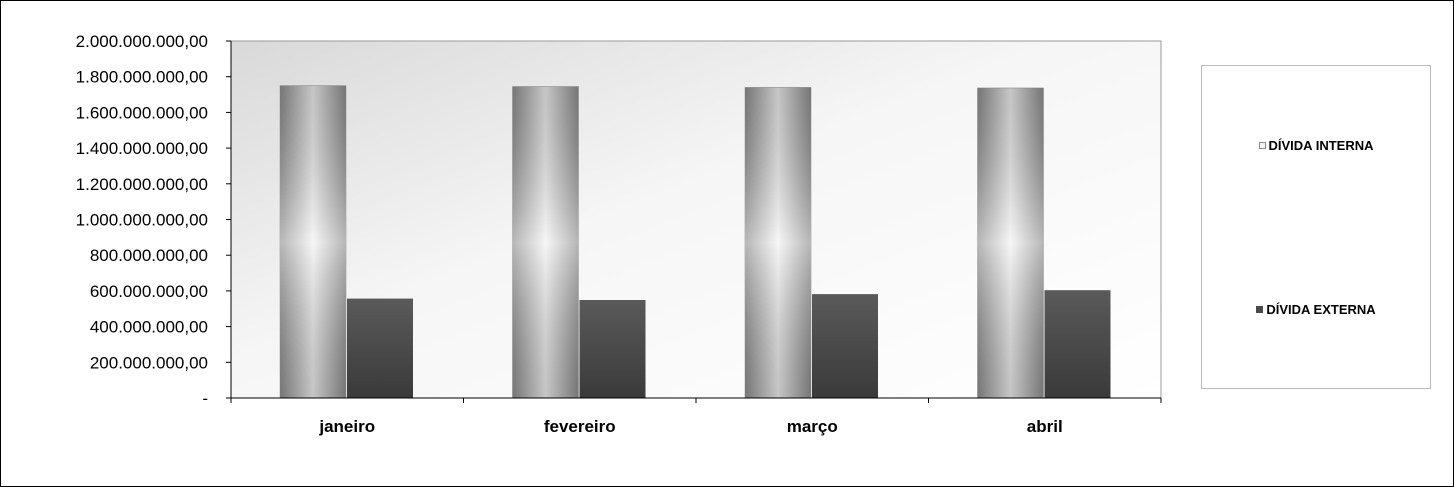 The image size is (1454, 487). I want to click on x-tick-label: abril, so click(1045, 426).